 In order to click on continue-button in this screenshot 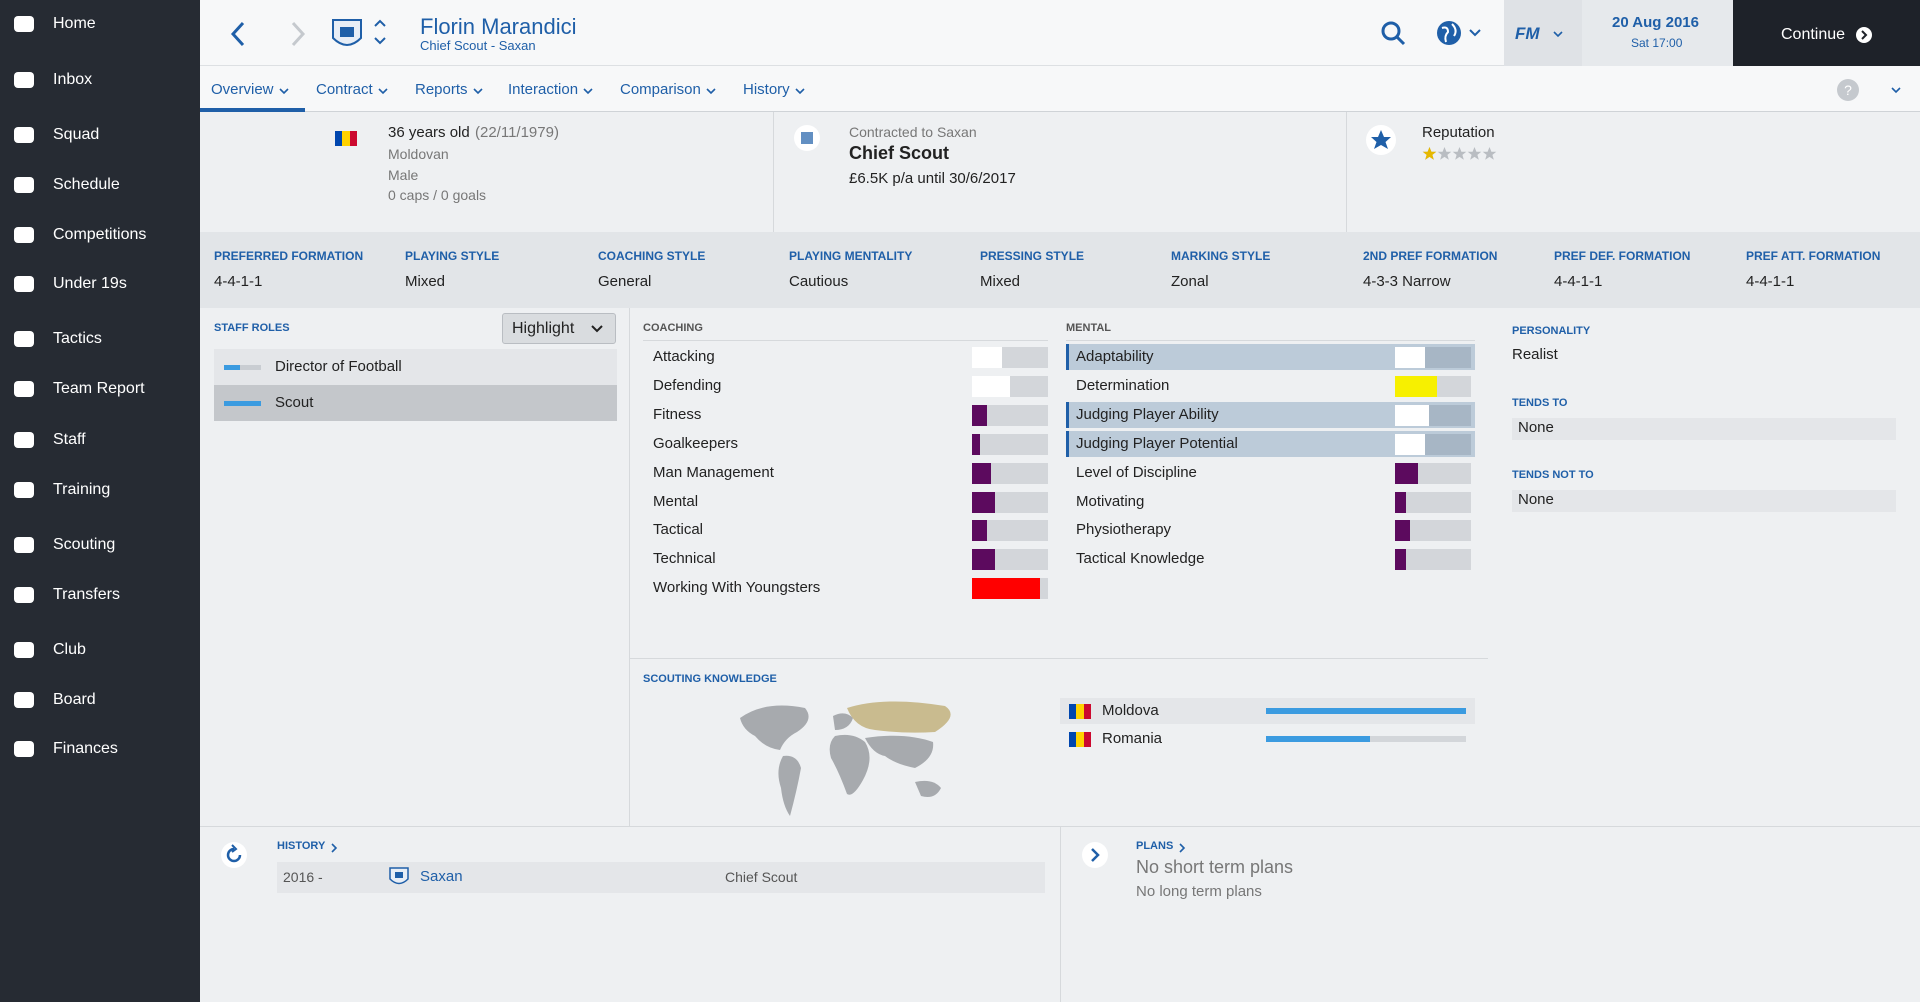, I will do `click(1826, 33)`.